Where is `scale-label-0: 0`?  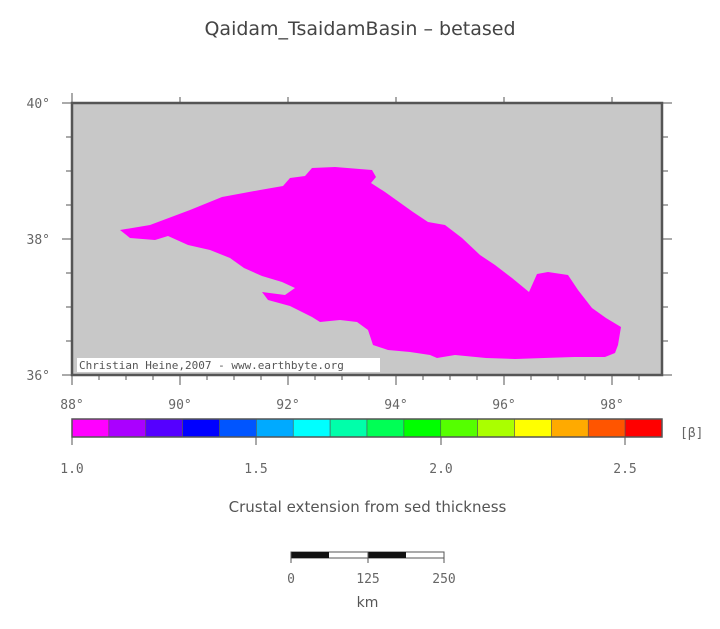 scale-label-0: 0 is located at coordinates (291, 579).